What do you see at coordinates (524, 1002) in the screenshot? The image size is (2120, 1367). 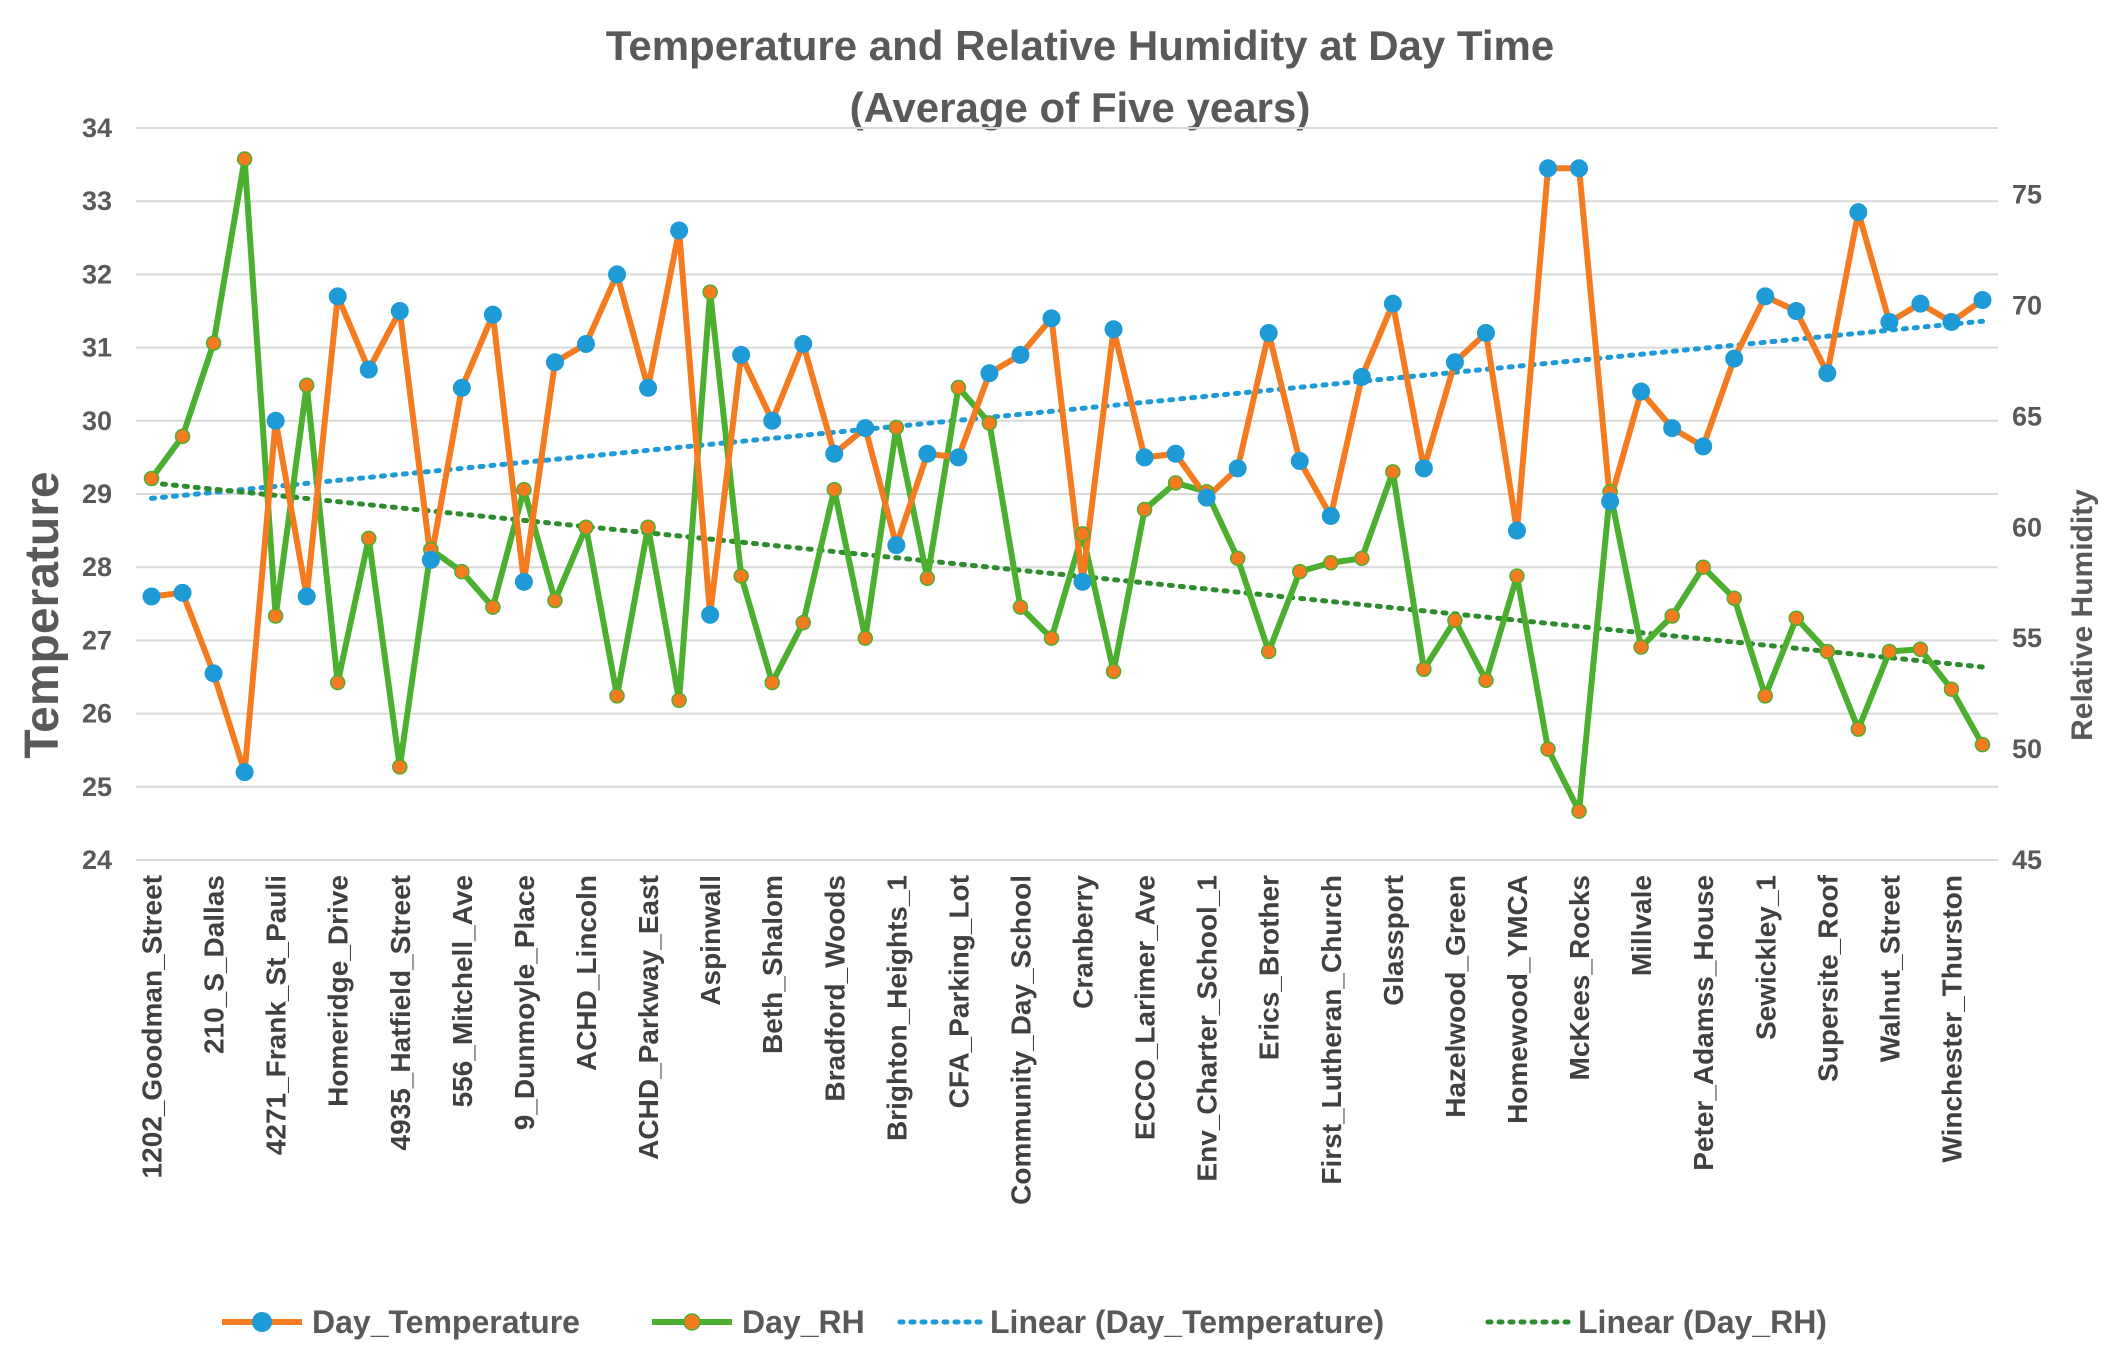 I see `category-label: 9_Dunmoyle_Place` at bounding box center [524, 1002].